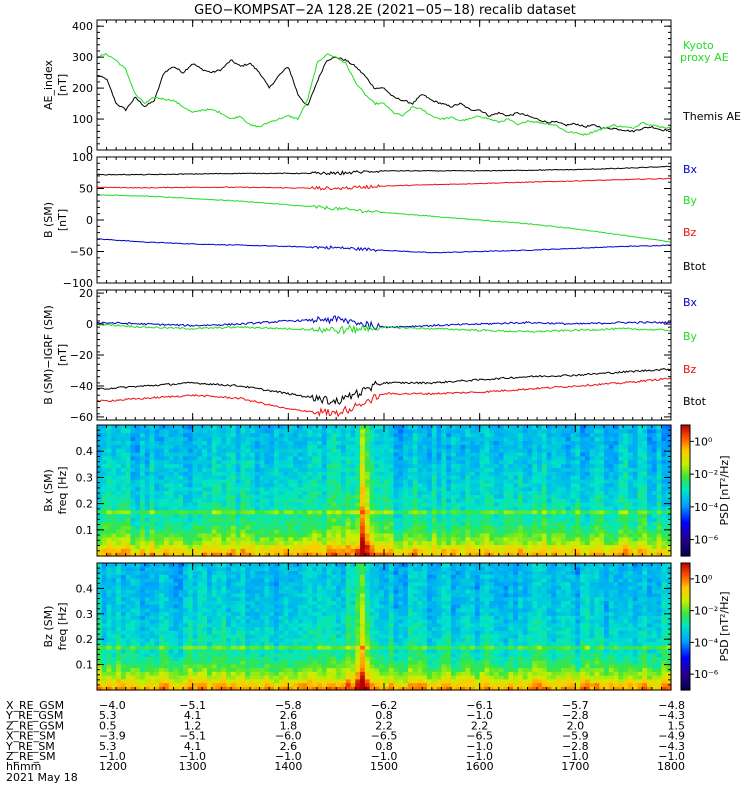 This screenshot has height=804, width=750. Describe the element at coordinates (711, 116) in the screenshot. I see `legend-label: Themis AE` at that location.